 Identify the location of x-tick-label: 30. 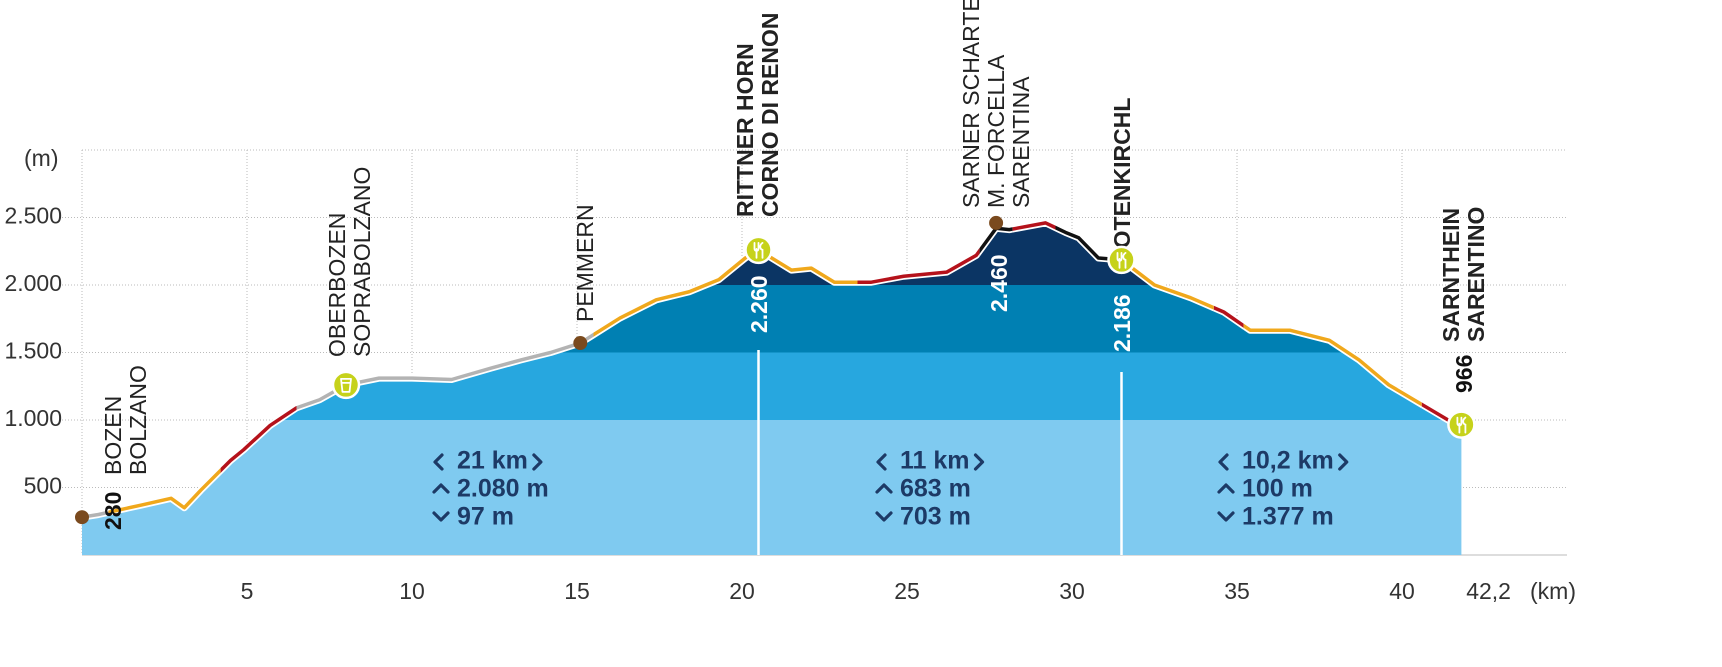
(1072, 591).